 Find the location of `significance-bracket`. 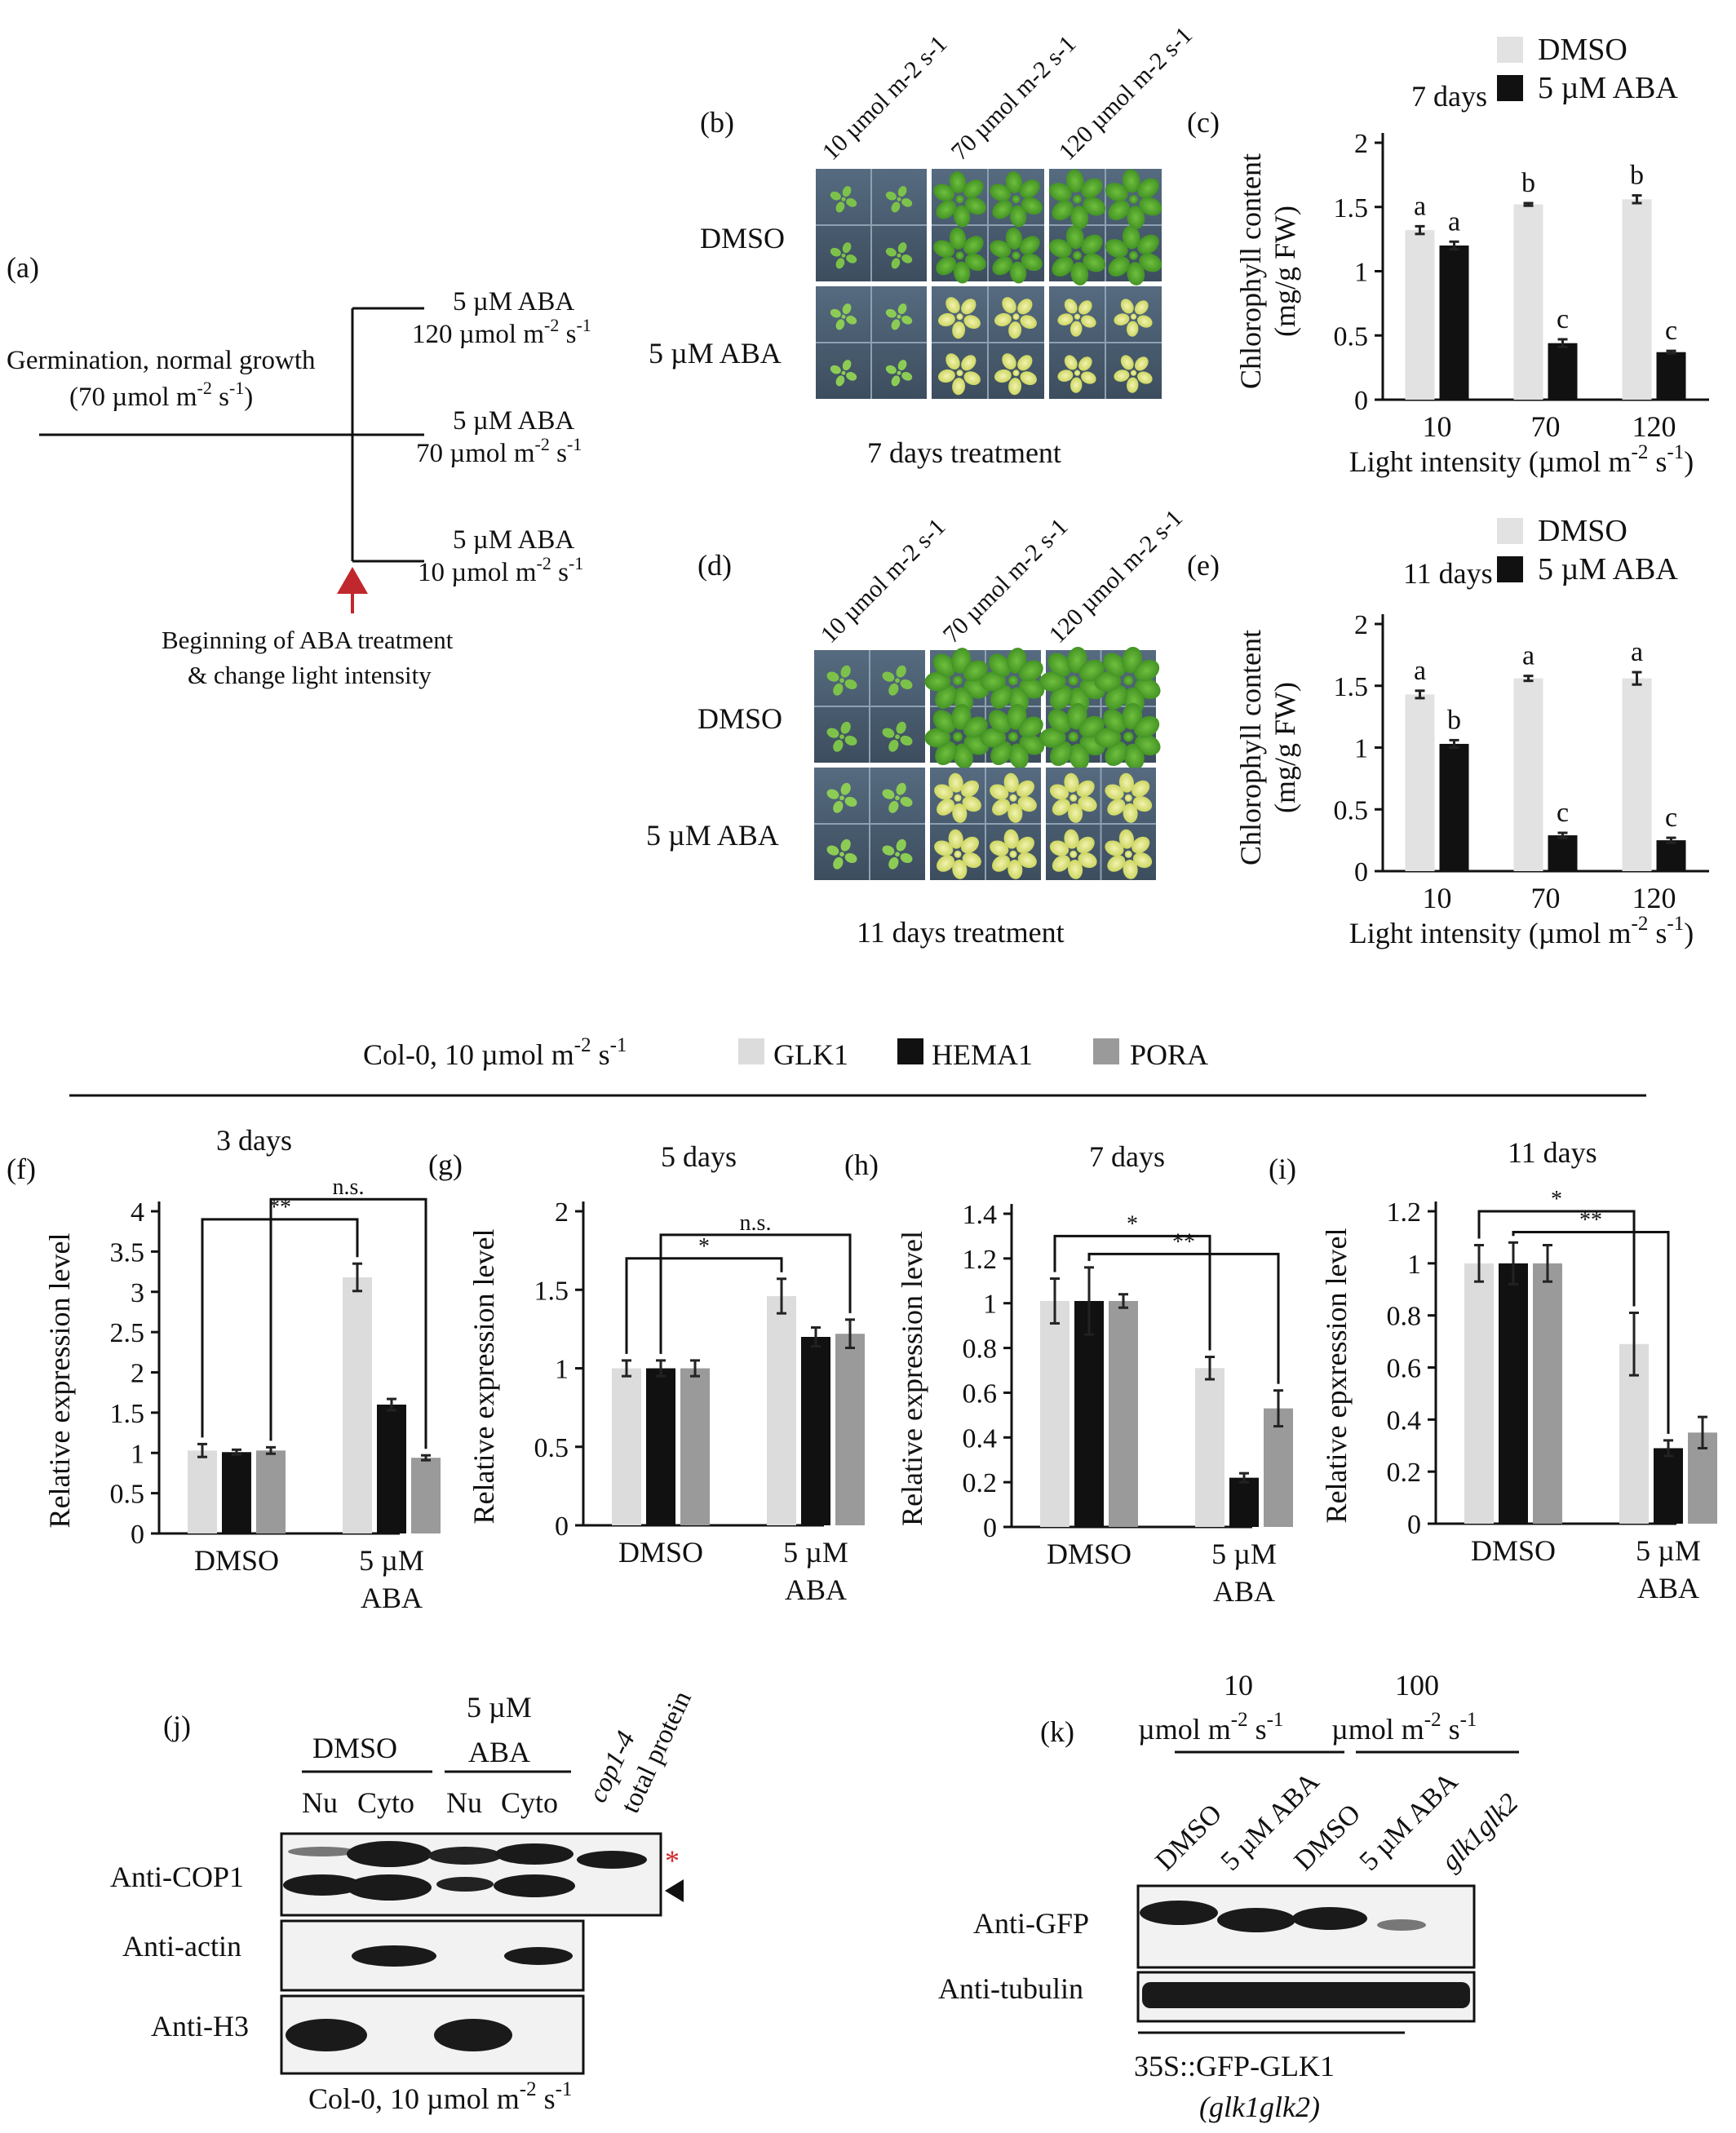

significance-bracket is located at coordinates (704, 1306).